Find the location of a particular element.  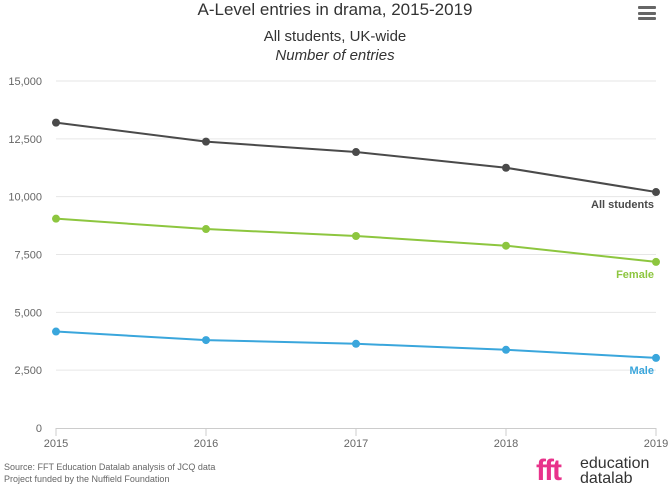

x-tick-label: 2019 is located at coordinates (656, 444).